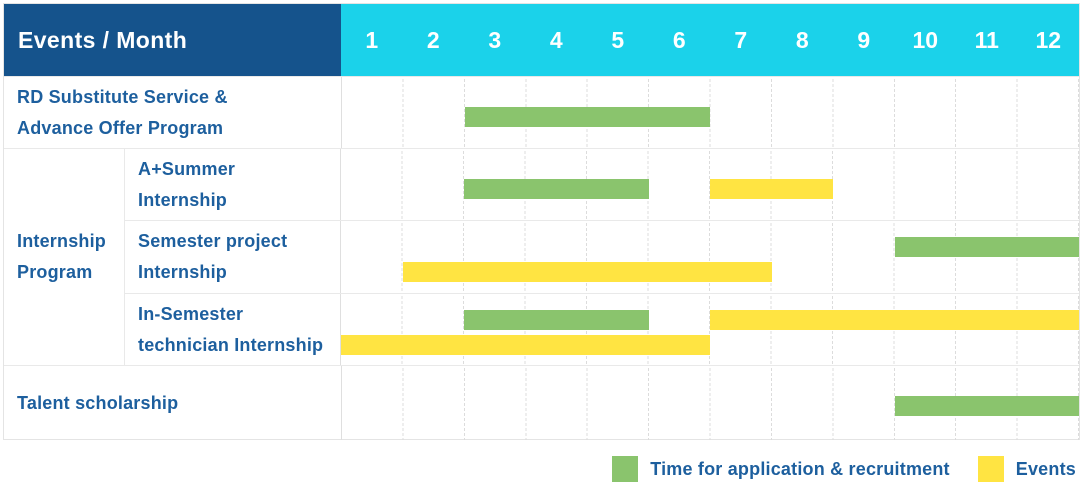  I want to click on month-header-10: 10, so click(925, 39).